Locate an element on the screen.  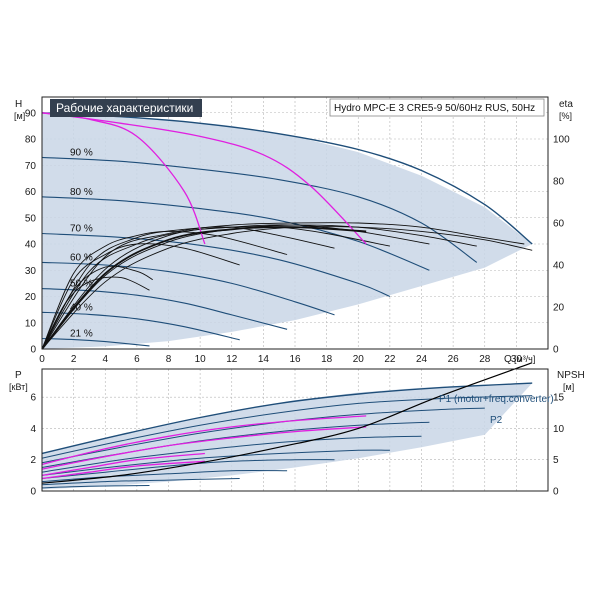
power-highlight-curves is located at coordinates (204, 447).